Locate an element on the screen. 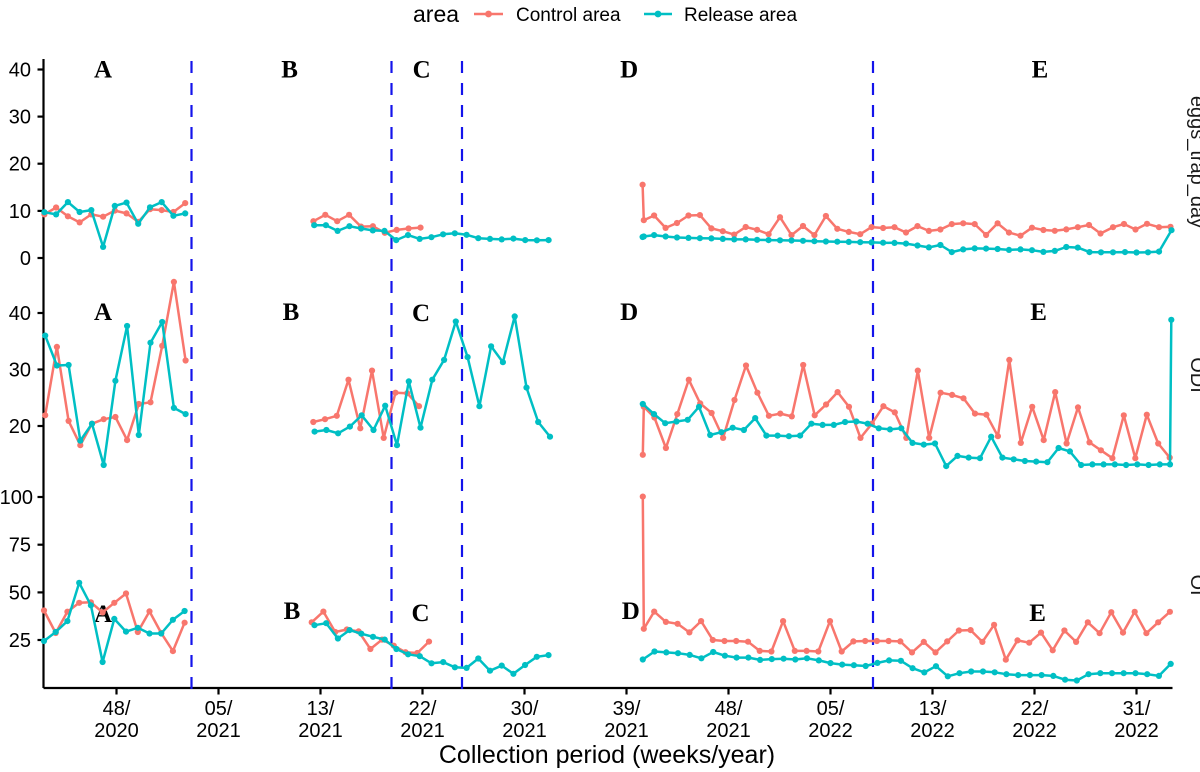 The height and width of the screenshot is (772, 1200). svg-text: 31/ is located at coordinates (1137, 709).